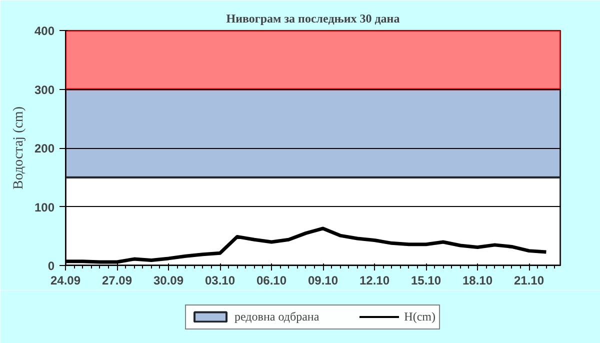 The height and width of the screenshot is (343, 600). Describe the element at coordinates (65, 281) in the screenshot. I see `x-tick-label: 24.09` at that location.